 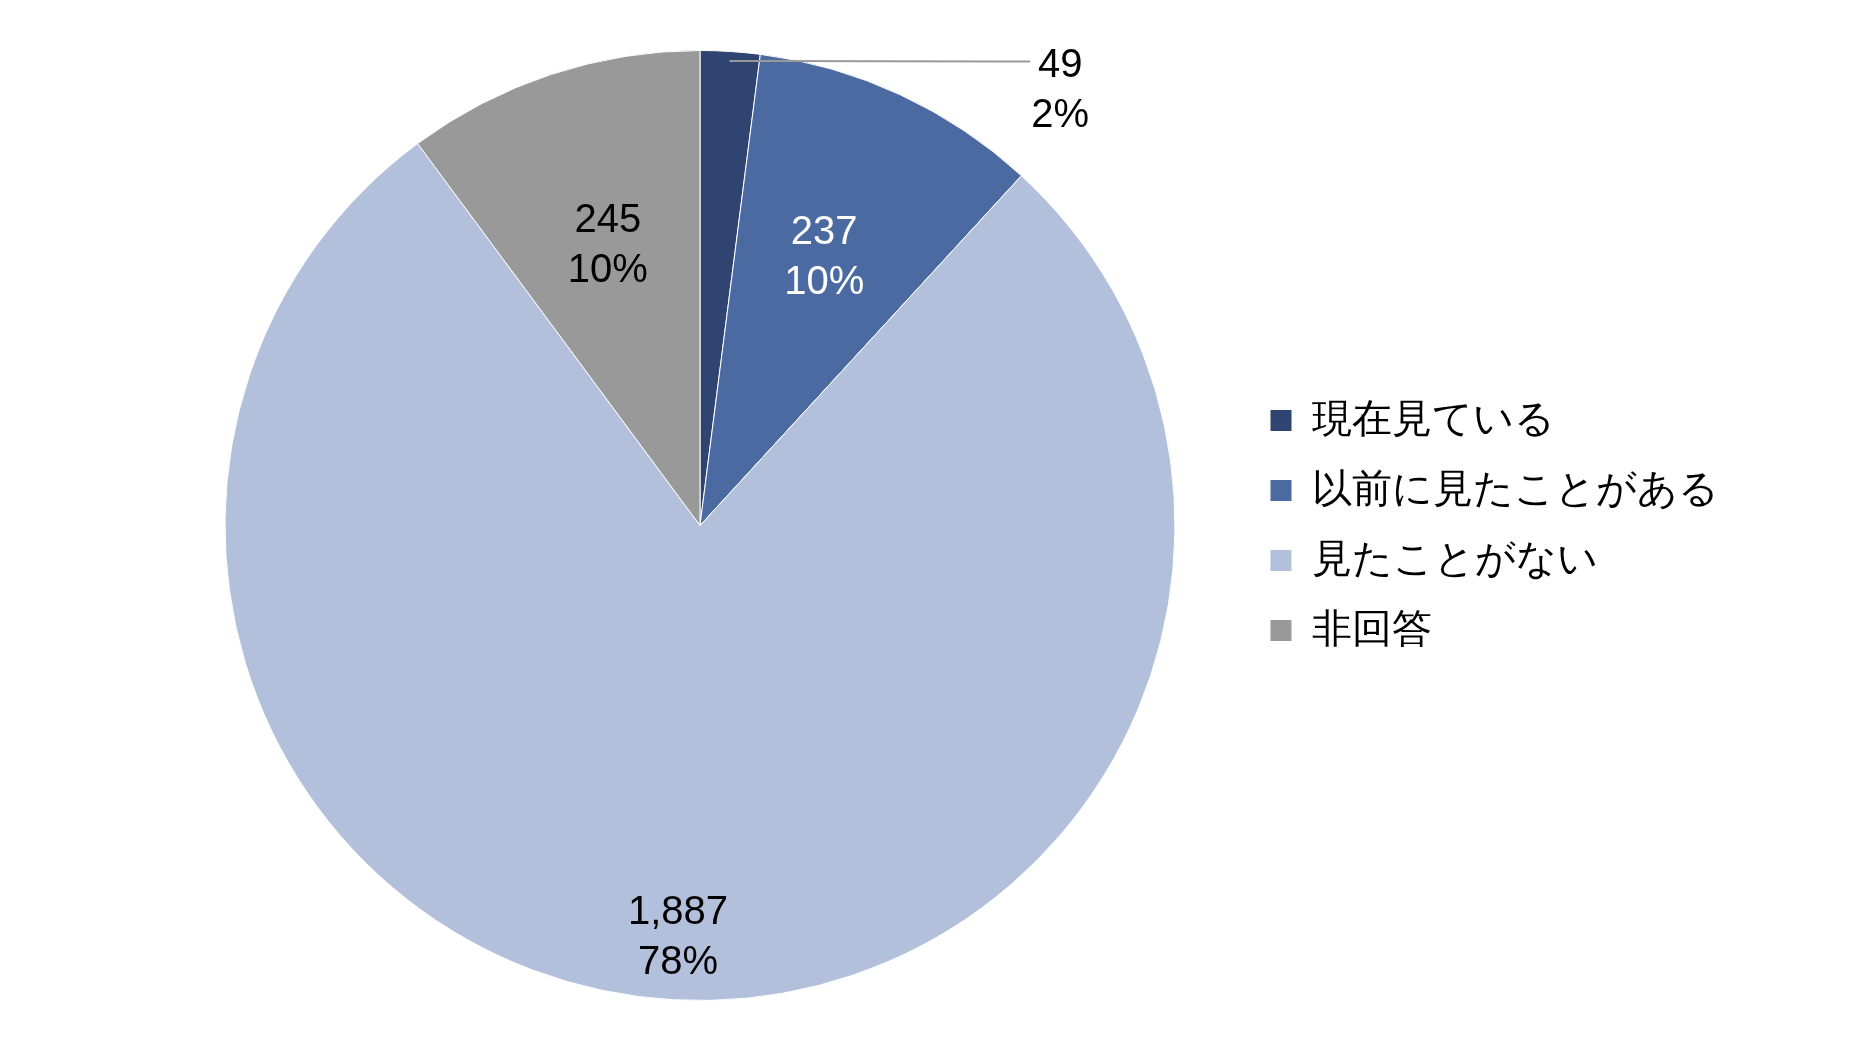 I want to click on legend-label: 現在見ている, so click(x=1433, y=417).